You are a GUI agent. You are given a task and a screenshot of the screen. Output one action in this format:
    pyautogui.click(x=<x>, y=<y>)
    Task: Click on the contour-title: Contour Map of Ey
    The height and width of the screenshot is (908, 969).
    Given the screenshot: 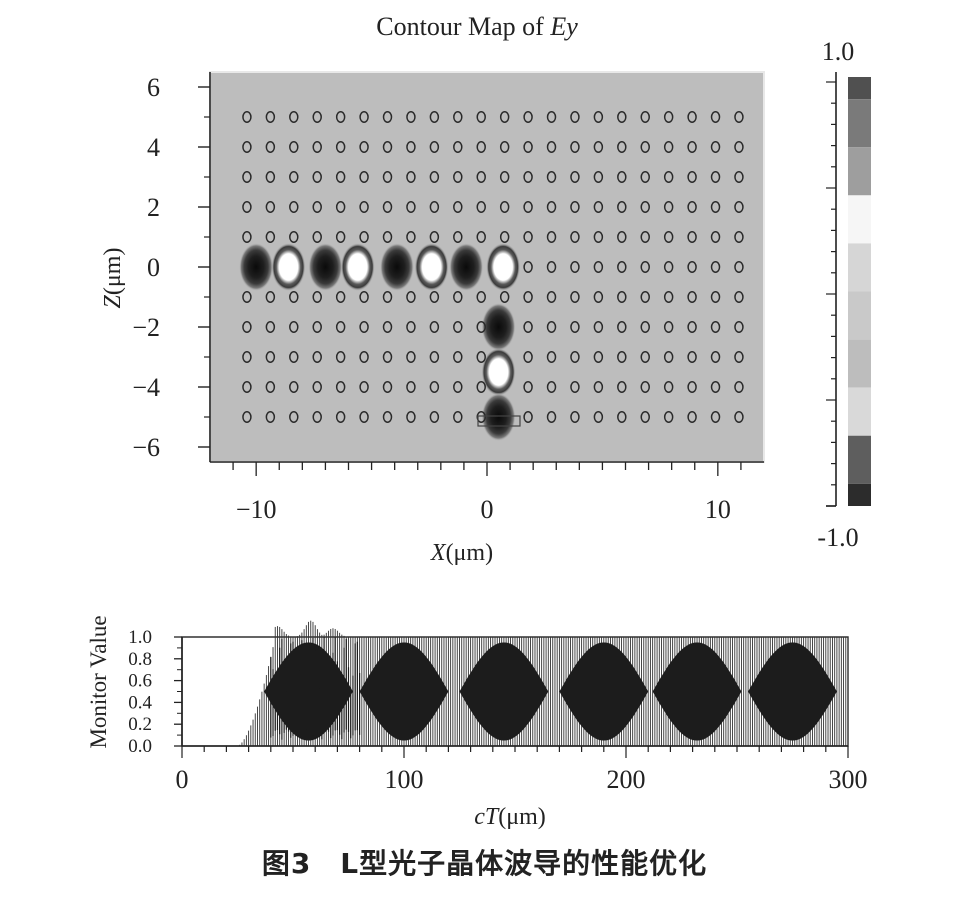 What is the action you would take?
    pyautogui.click(x=477, y=26)
    